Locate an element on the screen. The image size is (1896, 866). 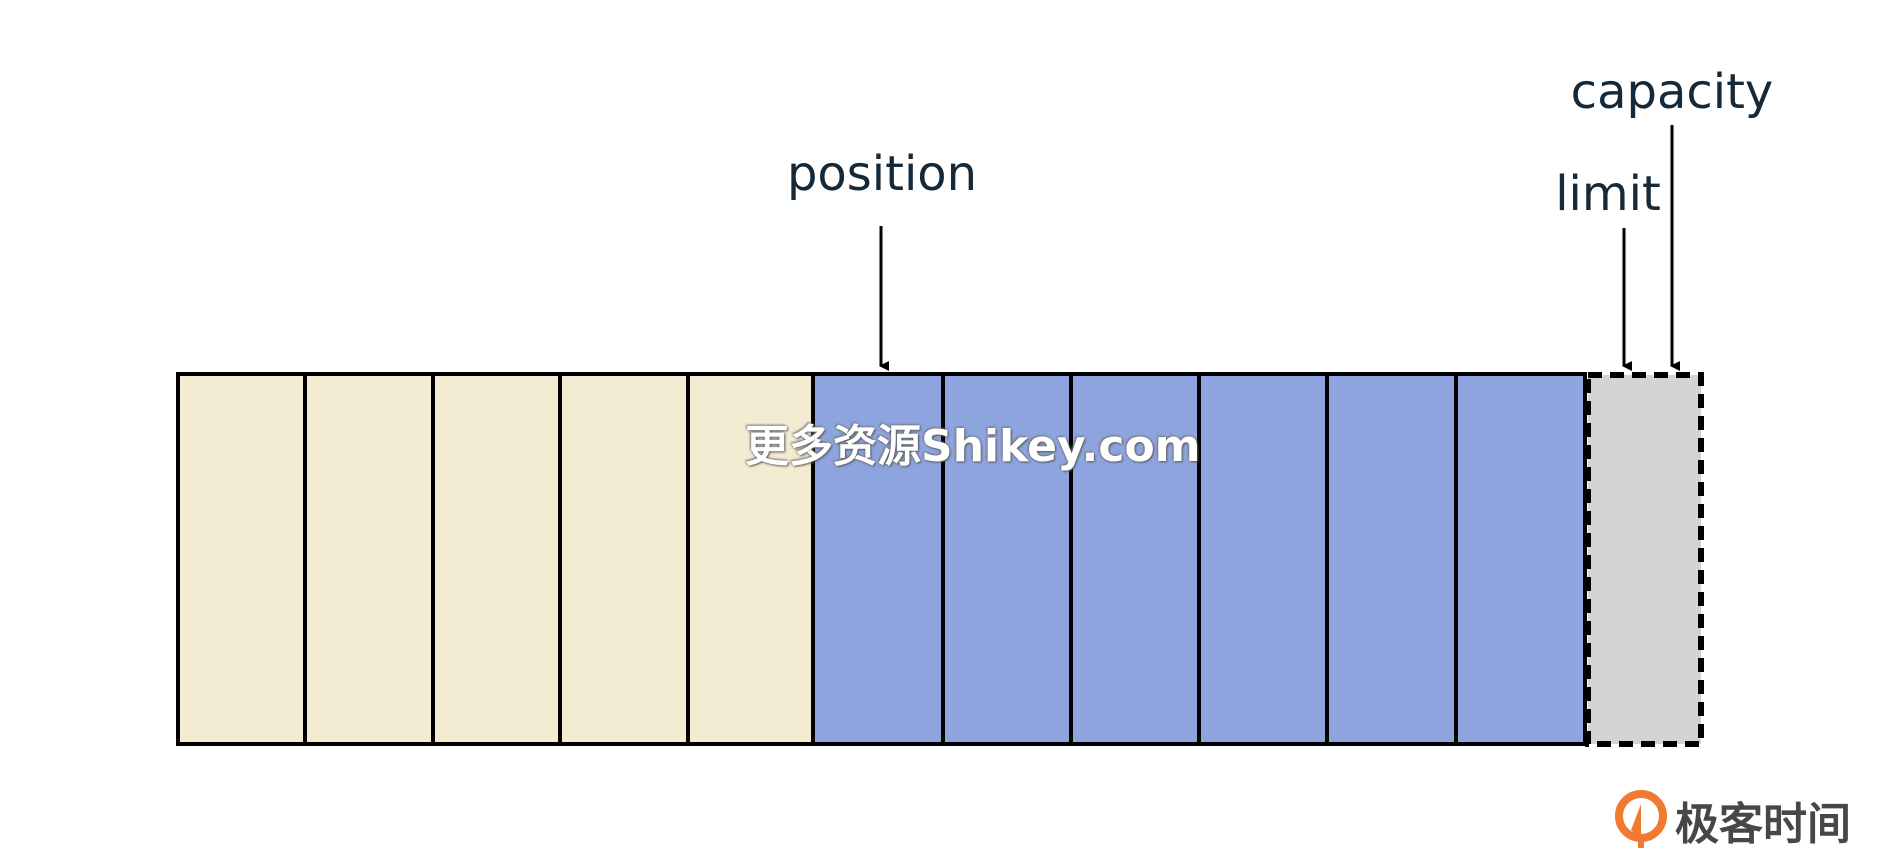
read-region is located at coordinates (495, 559).